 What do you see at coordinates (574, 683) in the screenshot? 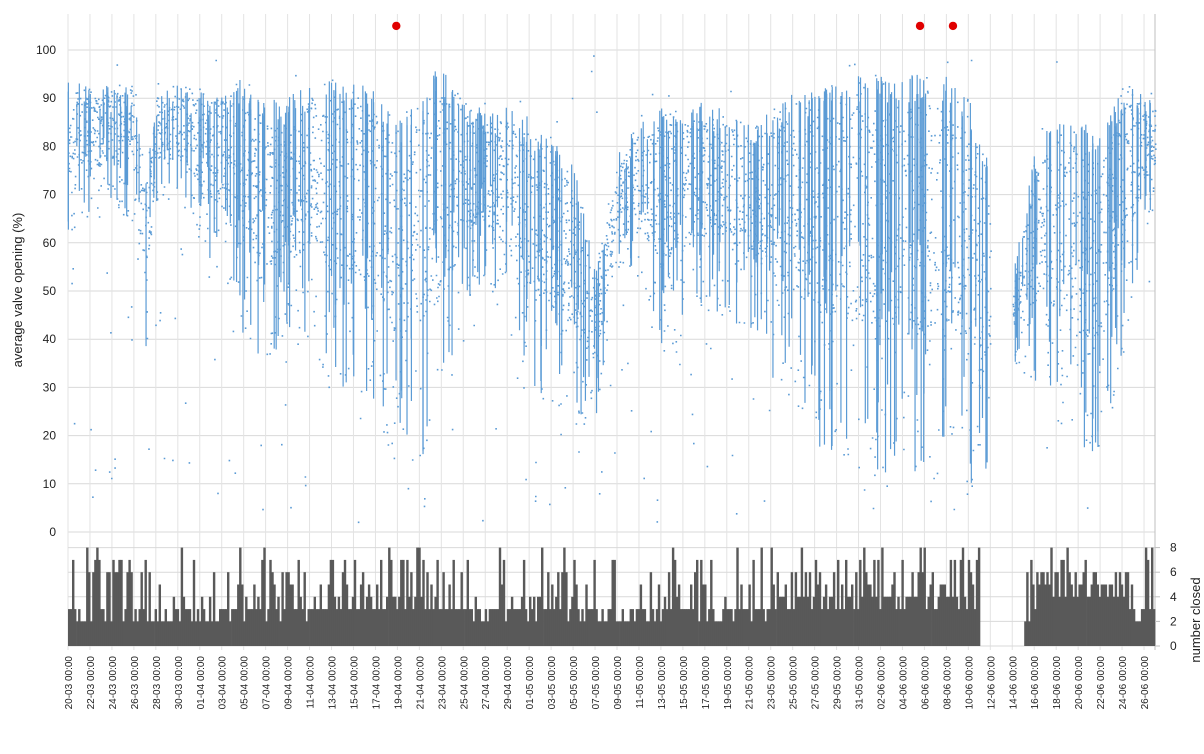
I see `x-tick-label: 05-05 00:00` at bounding box center [574, 683].